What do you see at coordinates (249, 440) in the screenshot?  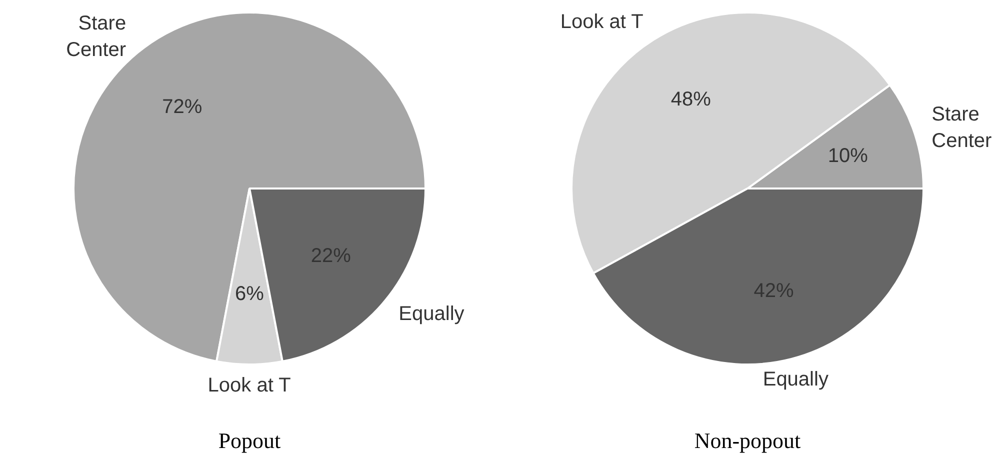 I see `text: Popout` at bounding box center [249, 440].